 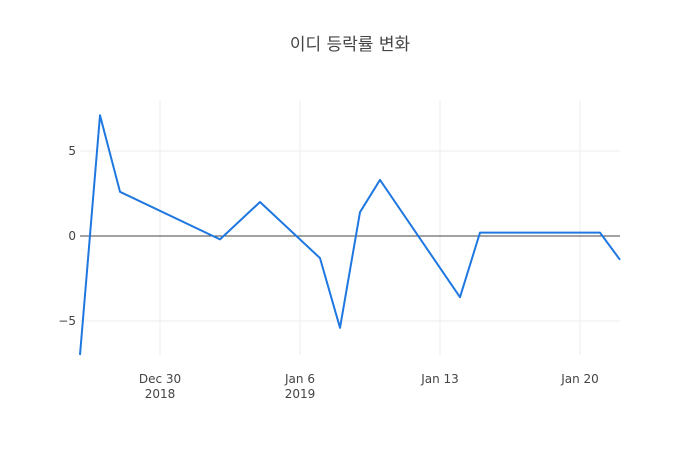 What do you see at coordinates (72, 236) in the screenshot?
I see `y-tick-label: 0` at bounding box center [72, 236].